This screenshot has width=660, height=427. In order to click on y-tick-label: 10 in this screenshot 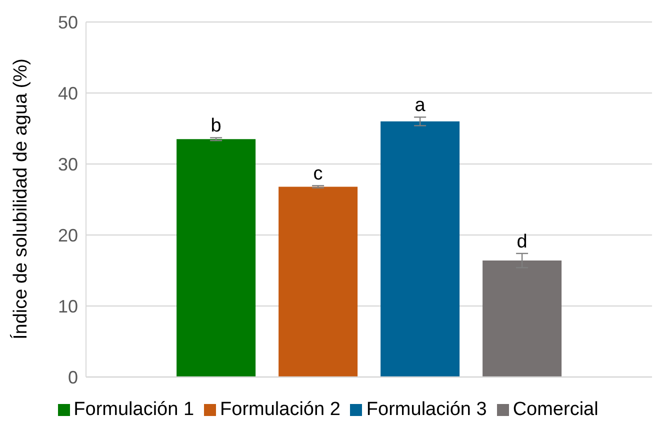, I will do `click(68, 306)`.